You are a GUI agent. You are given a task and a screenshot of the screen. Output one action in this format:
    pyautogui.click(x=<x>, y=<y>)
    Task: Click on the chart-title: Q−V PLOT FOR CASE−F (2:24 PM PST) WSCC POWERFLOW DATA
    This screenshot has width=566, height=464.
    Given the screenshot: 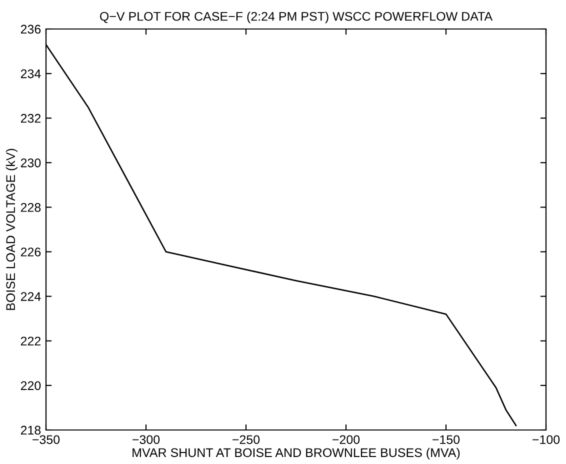 What is the action you would take?
    pyautogui.click(x=296, y=18)
    